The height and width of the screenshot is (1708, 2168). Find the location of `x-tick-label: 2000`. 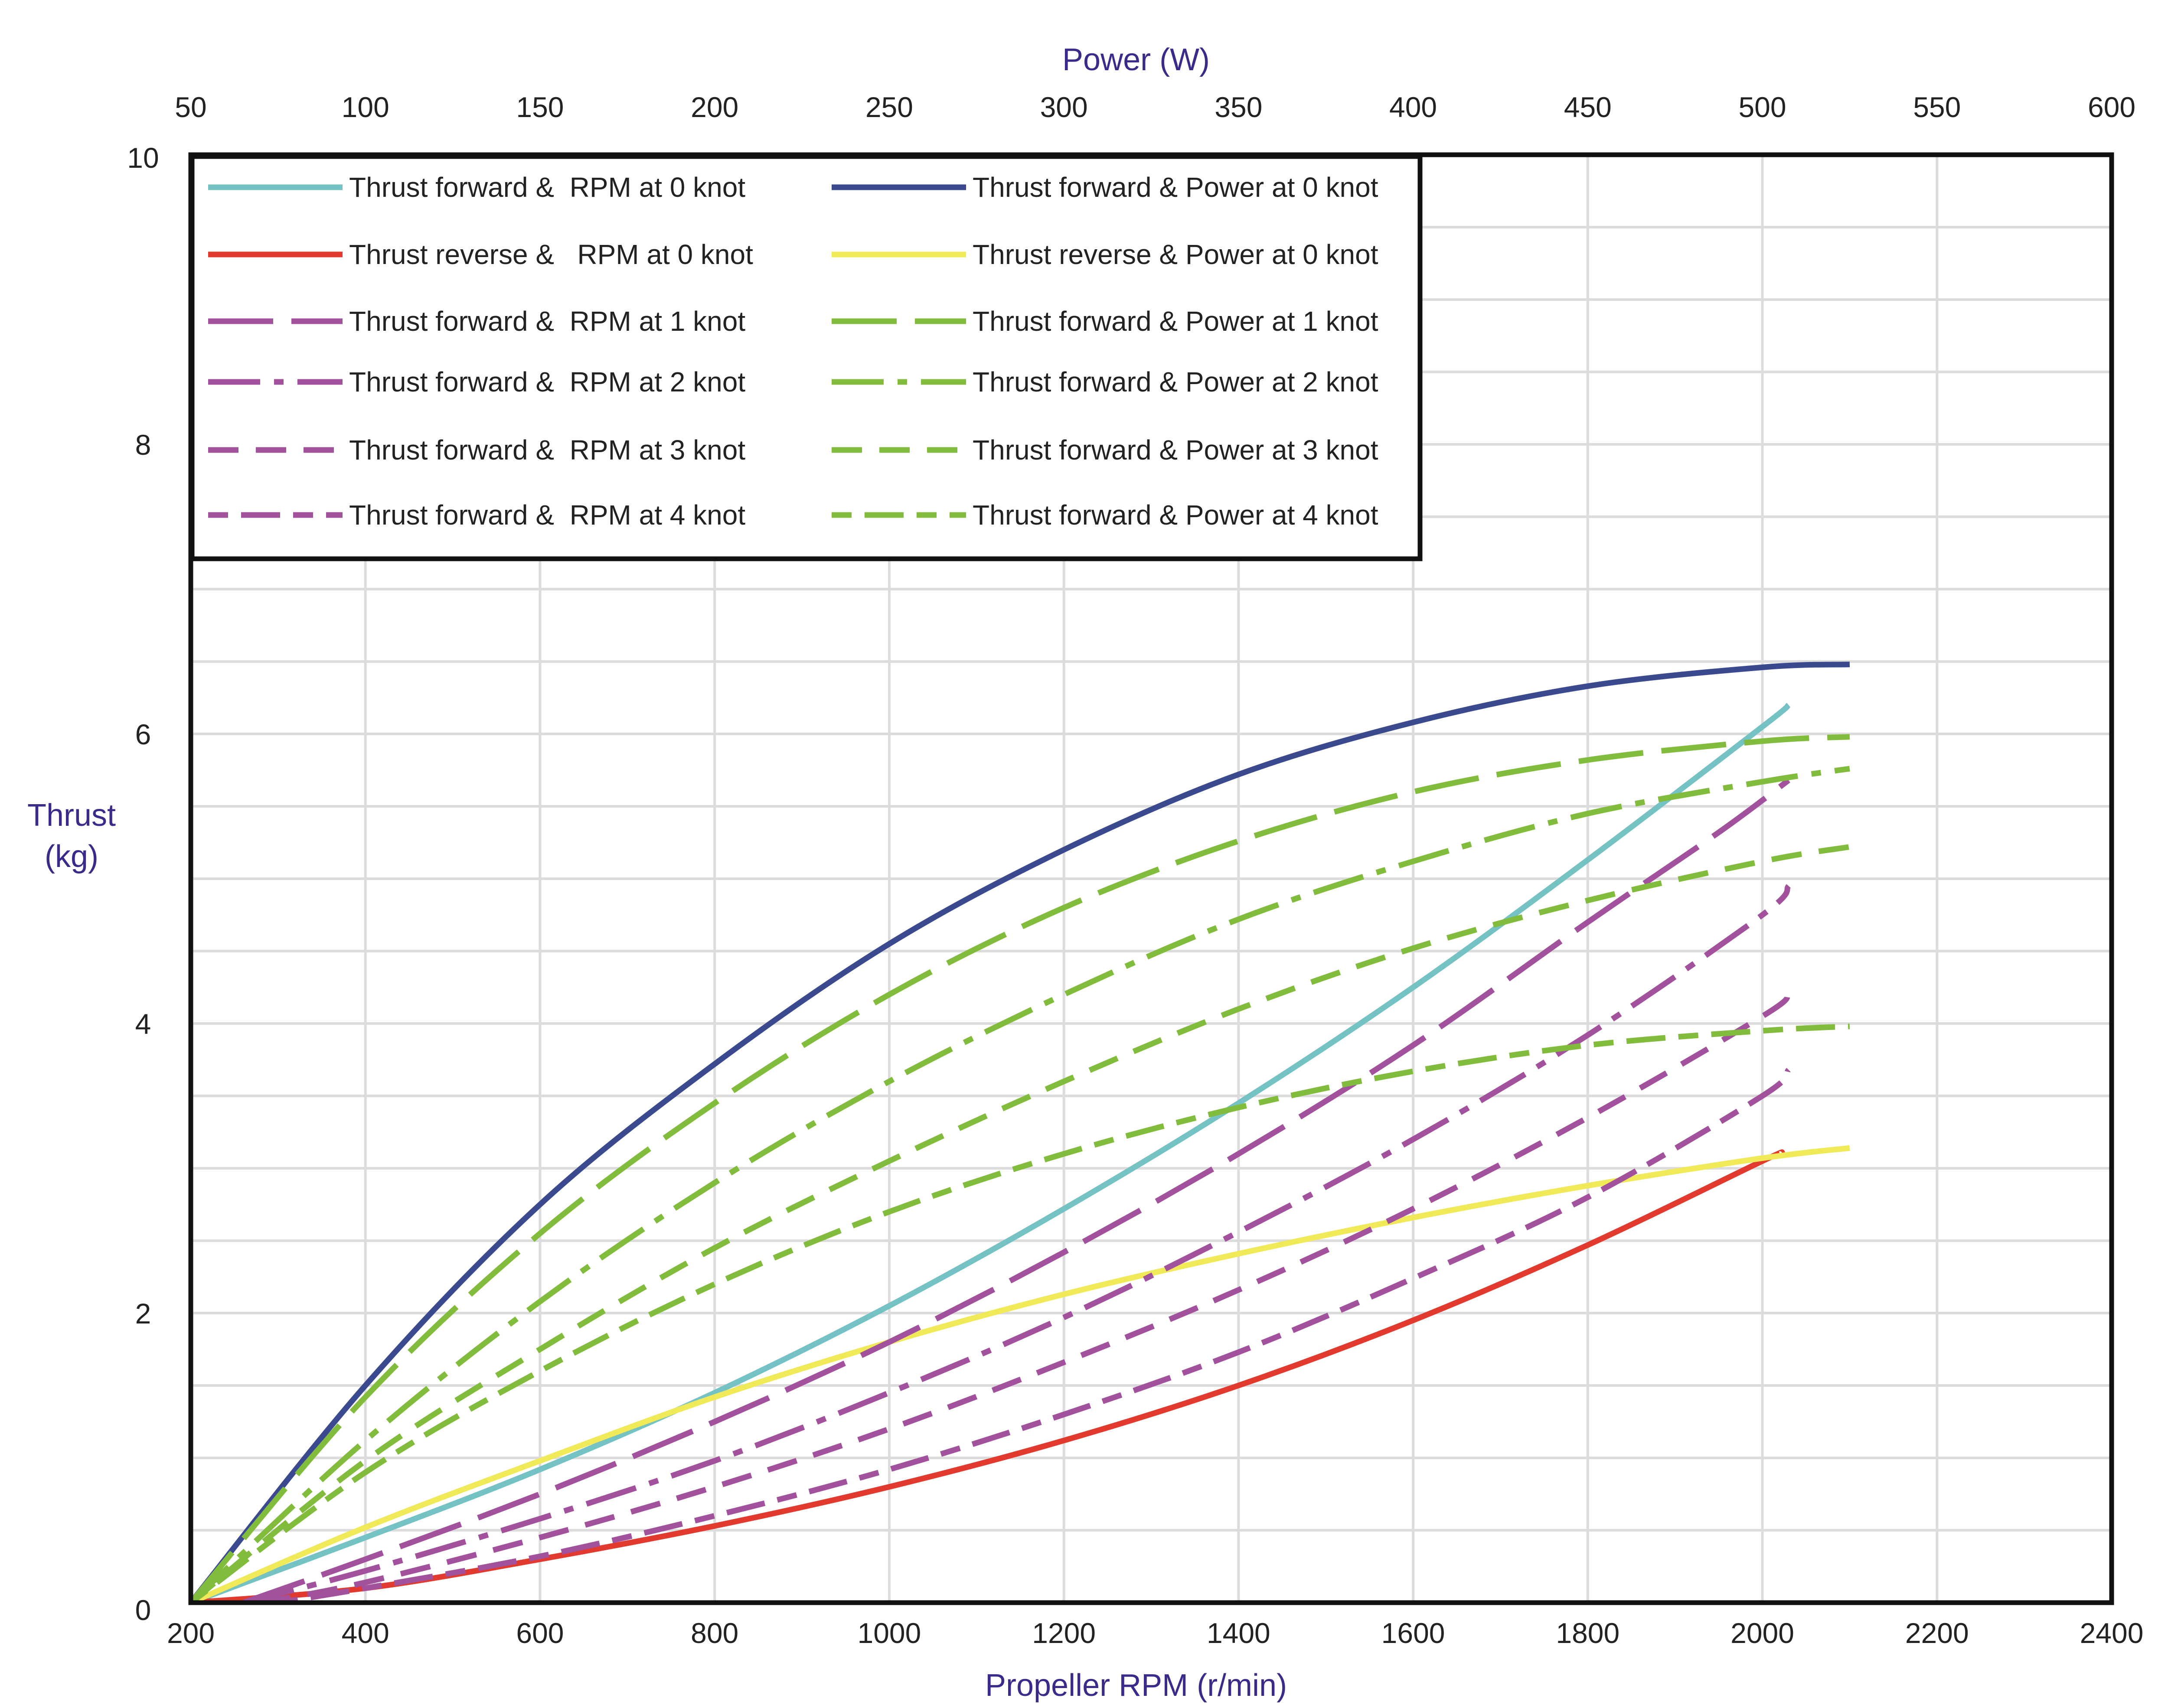

x-tick-label: 2000 is located at coordinates (1762, 1633).